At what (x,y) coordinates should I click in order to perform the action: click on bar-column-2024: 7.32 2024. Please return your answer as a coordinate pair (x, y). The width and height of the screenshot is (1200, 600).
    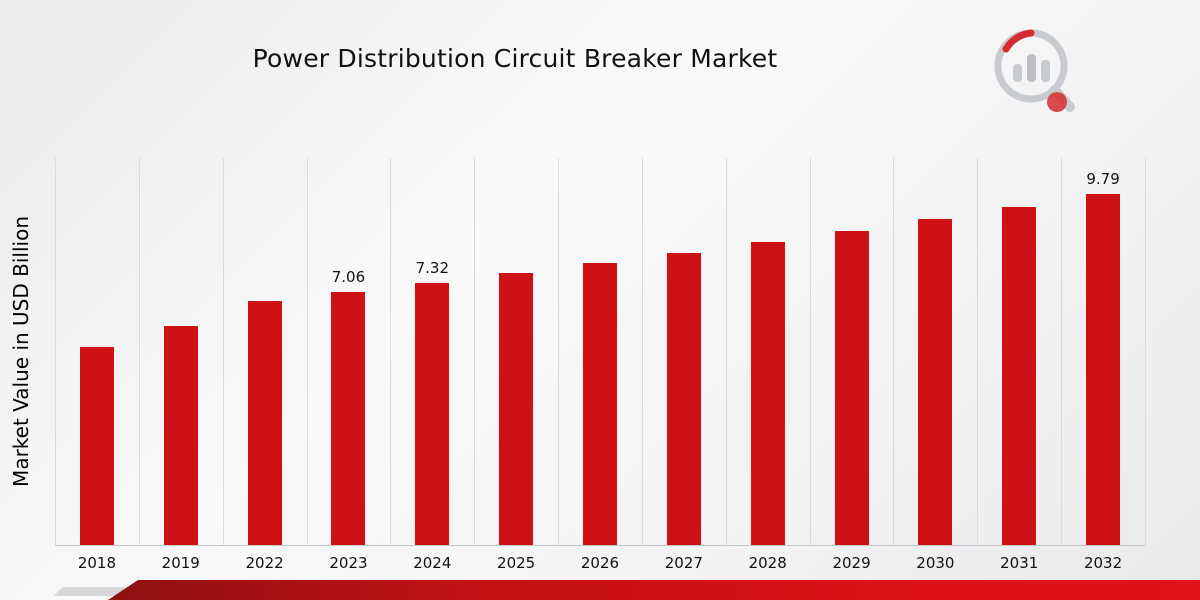
    Looking at the image, I should click on (432, 365).